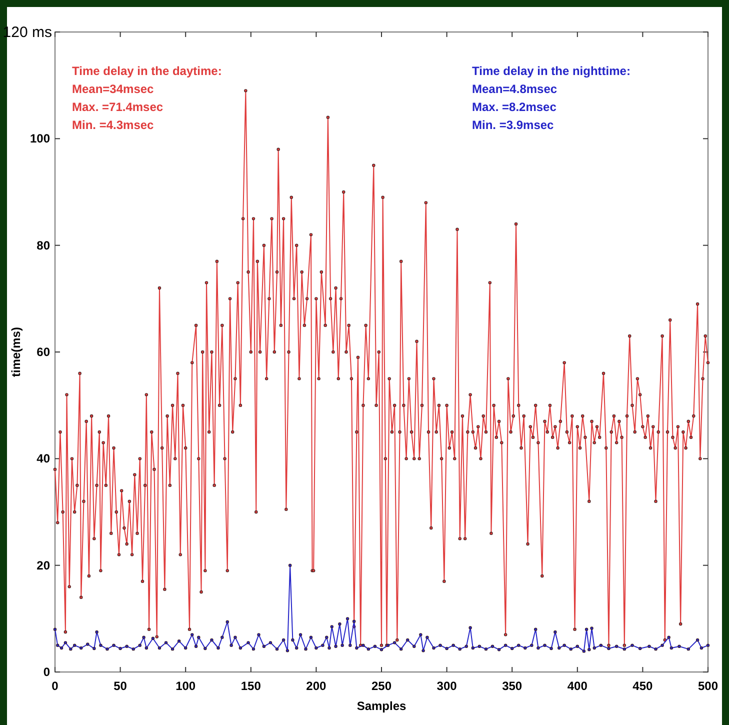 The height and width of the screenshot is (725, 729). What do you see at coordinates (513, 125) in the screenshot?
I see `annotation: Min. =3.9msec` at bounding box center [513, 125].